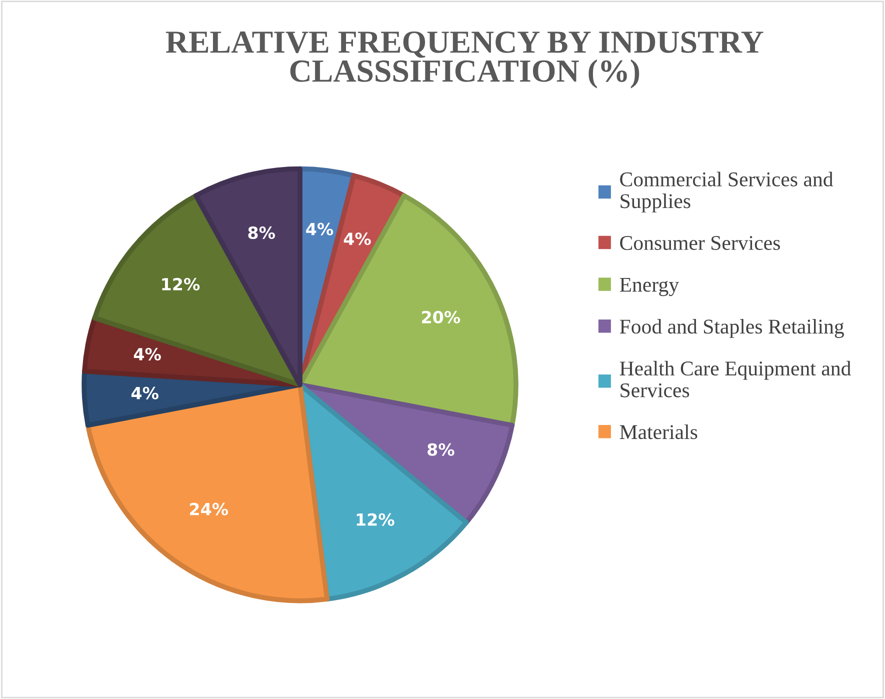 This screenshot has height=699, width=885. Describe the element at coordinates (727, 192) in the screenshot. I see `legend-label: Commercial Services and Supplies` at that location.